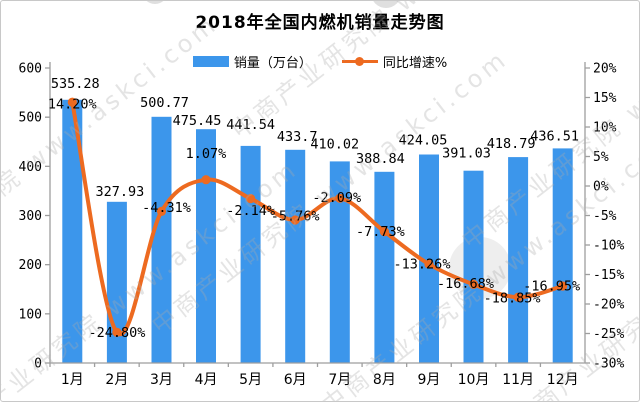  I want to click on x-axis-category-label: 12月, so click(563, 380).